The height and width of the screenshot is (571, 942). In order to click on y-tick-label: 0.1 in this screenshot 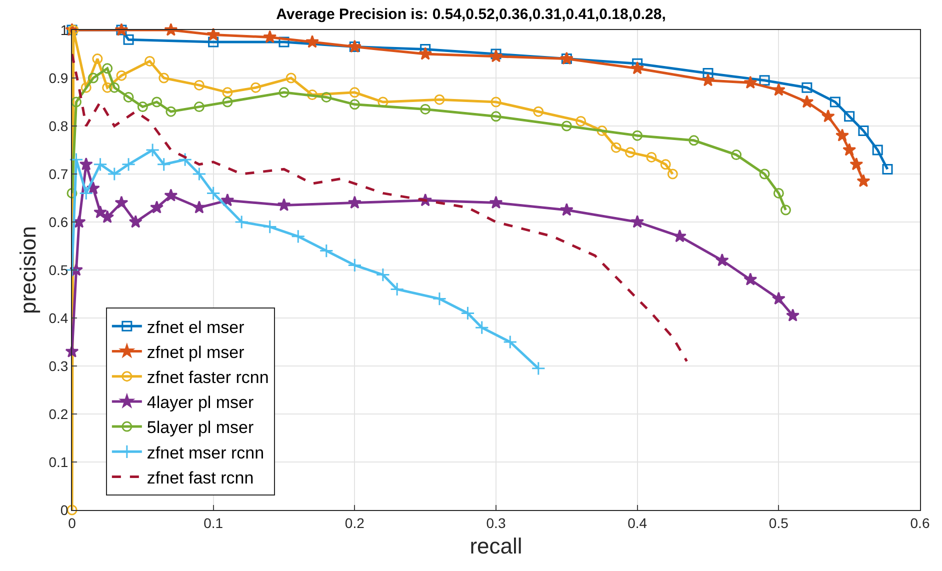, I will do `click(58, 462)`.